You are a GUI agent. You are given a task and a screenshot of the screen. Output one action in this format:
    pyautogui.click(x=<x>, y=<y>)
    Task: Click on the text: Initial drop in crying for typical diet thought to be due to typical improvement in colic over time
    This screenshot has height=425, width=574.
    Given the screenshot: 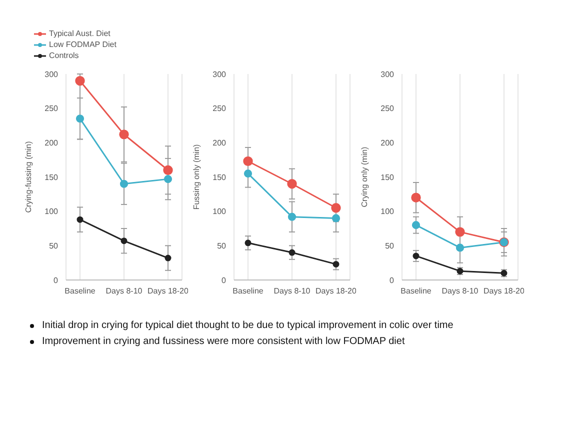 What is the action you would take?
    pyautogui.click(x=248, y=326)
    